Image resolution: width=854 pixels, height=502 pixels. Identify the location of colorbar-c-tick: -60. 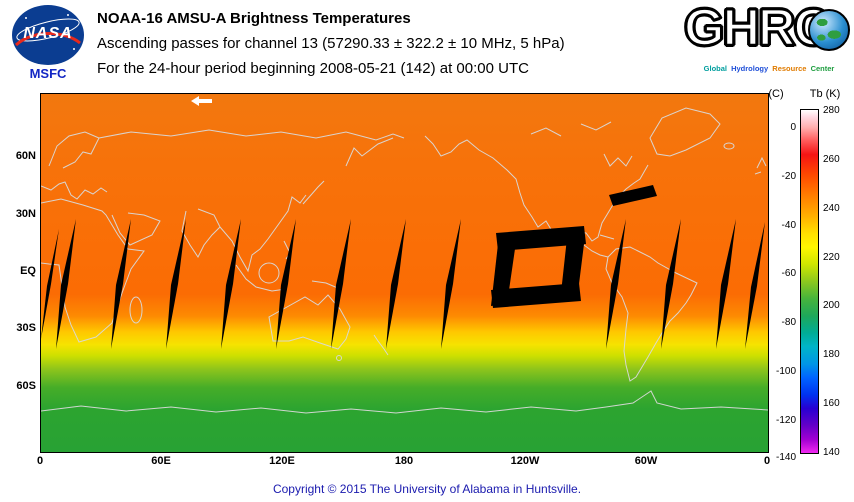
(788, 273).